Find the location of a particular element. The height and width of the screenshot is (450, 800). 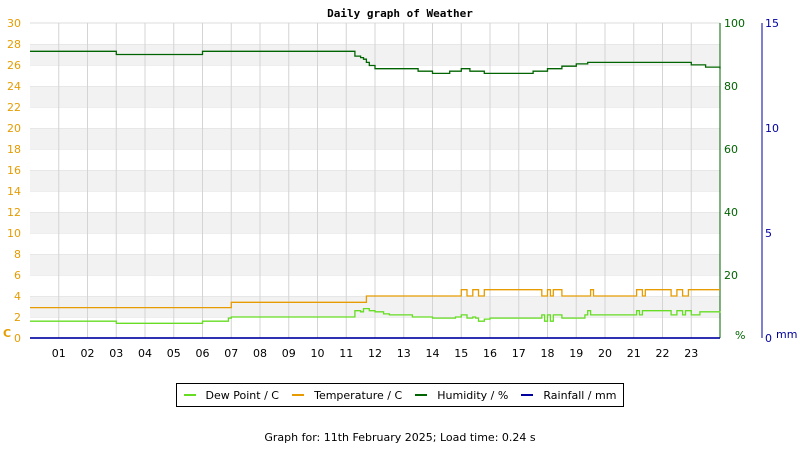

y-right-humidity-tick-label: 80 is located at coordinates (731, 86).